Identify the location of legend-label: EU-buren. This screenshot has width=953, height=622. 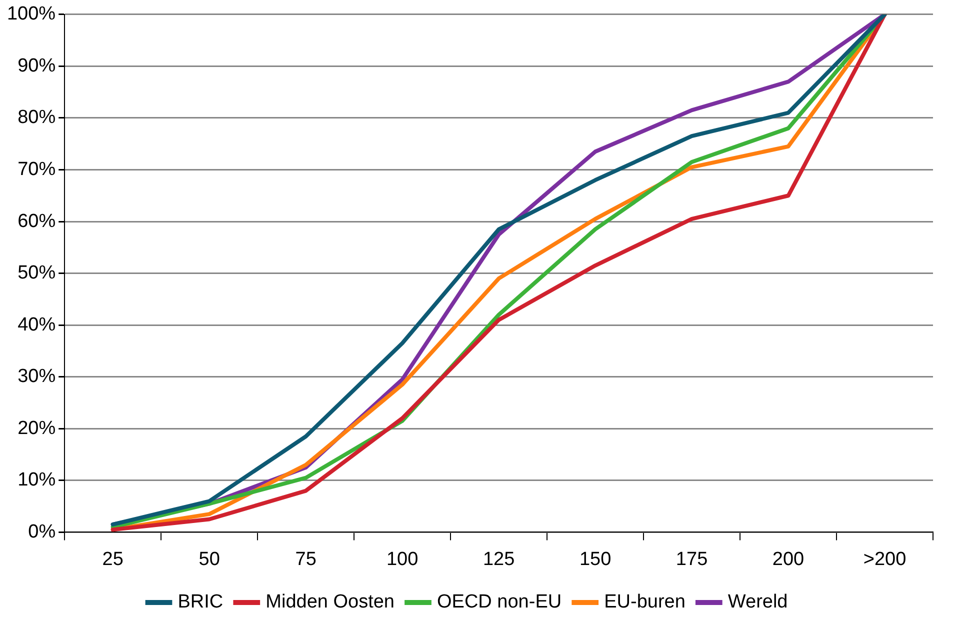
(645, 602).